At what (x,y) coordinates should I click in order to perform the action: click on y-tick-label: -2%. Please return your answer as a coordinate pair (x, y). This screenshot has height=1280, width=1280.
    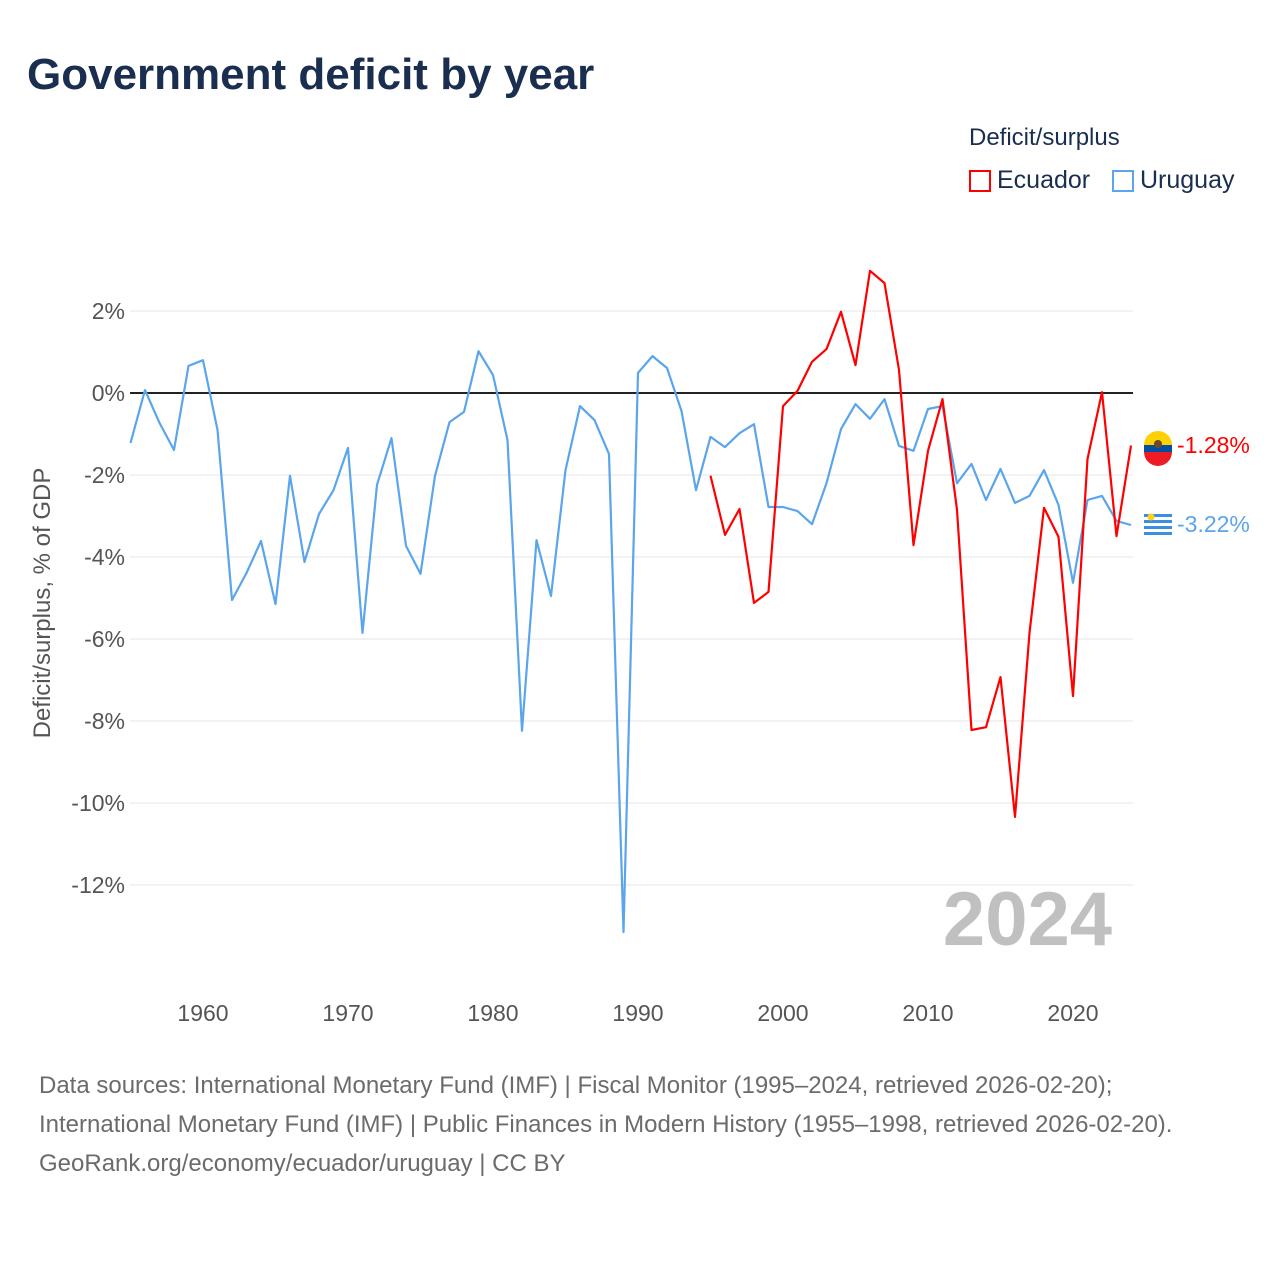
    Looking at the image, I should click on (104, 475).